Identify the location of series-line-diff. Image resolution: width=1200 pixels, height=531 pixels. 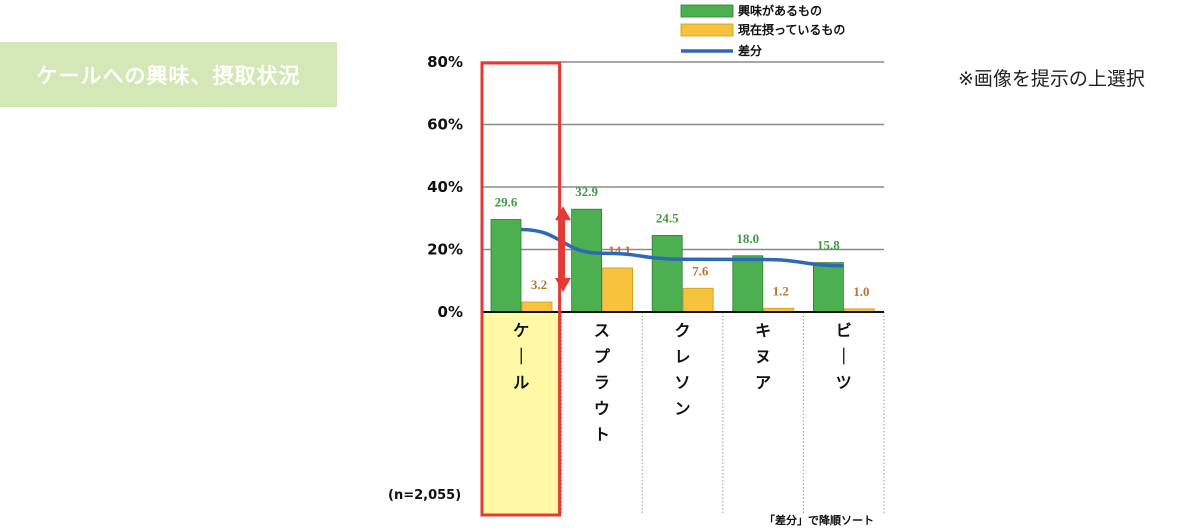
(682, 247).